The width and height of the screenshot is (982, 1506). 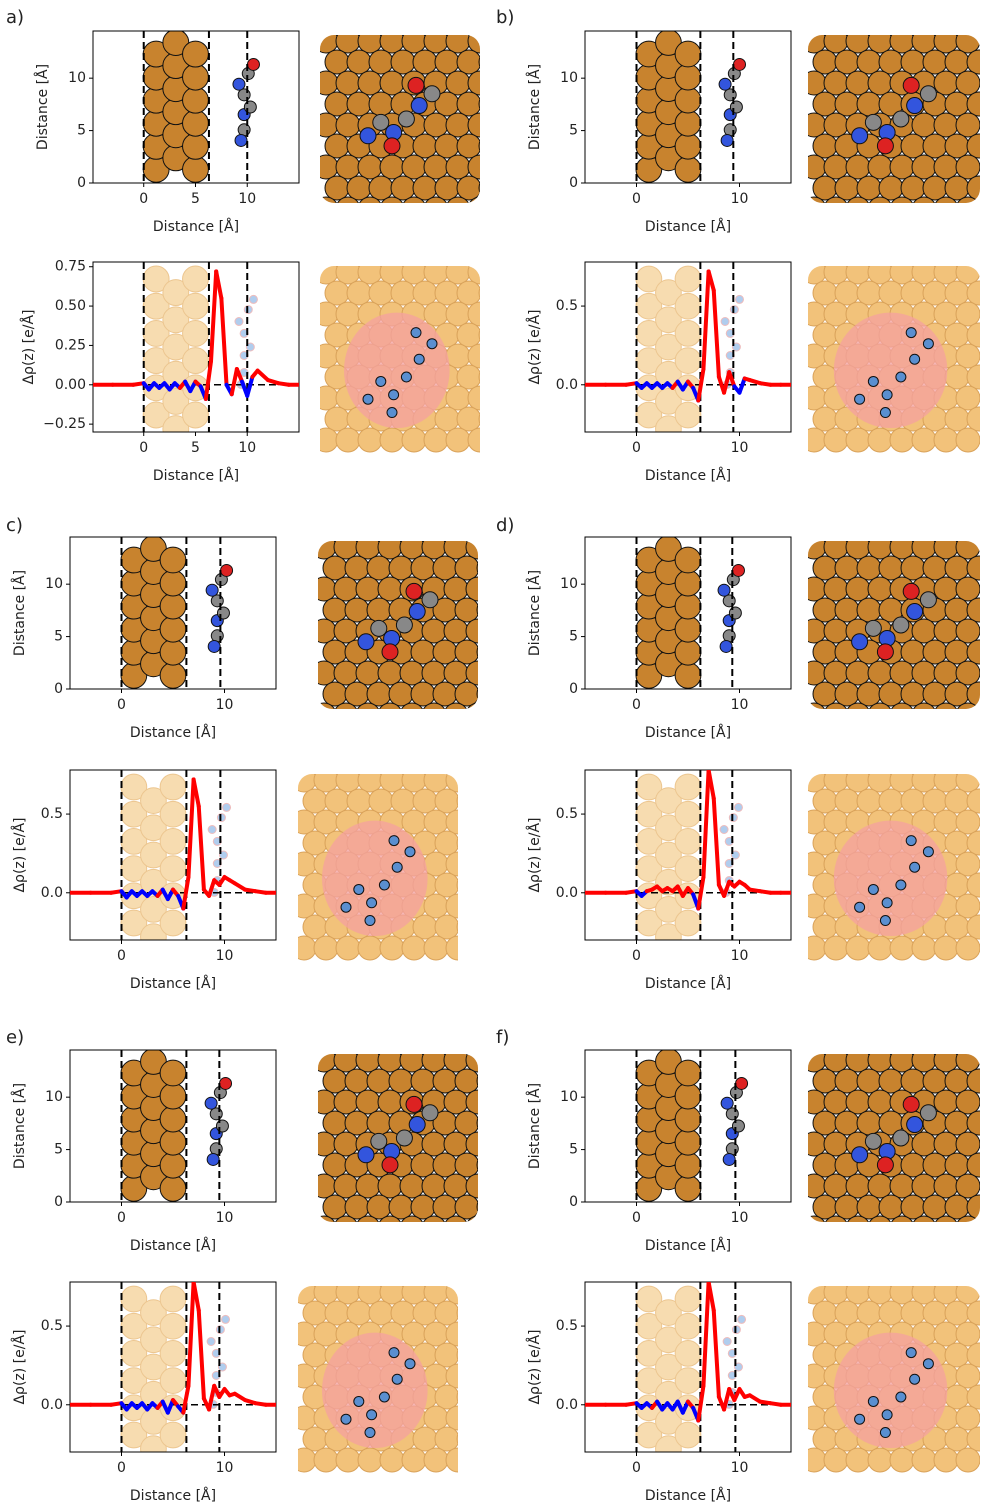 What do you see at coordinates (42, 107) in the screenshot?
I see `y-axis-label: Distance [Å]` at bounding box center [42, 107].